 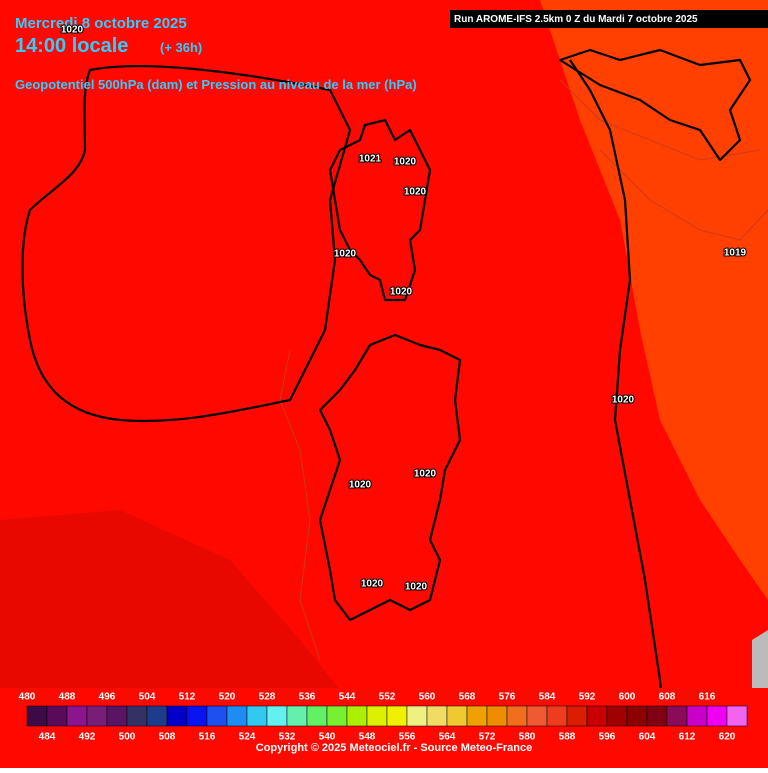 I want to click on colorbar-label: 512, so click(x=187, y=697).